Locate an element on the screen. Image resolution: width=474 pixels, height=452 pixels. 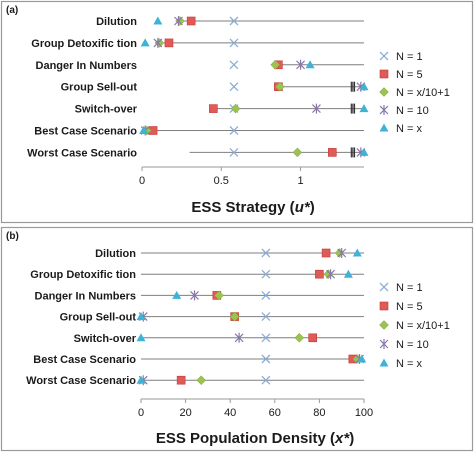
panel-b-x-axis-title: ESS Population Density (x*) is located at coordinates (255, 438).